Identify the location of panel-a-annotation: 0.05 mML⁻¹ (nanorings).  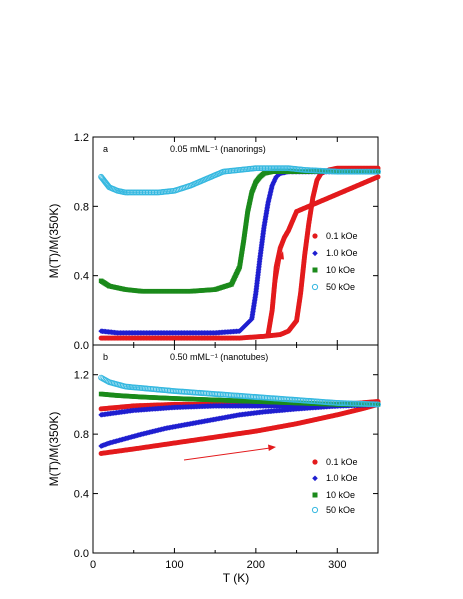
(218, 149).